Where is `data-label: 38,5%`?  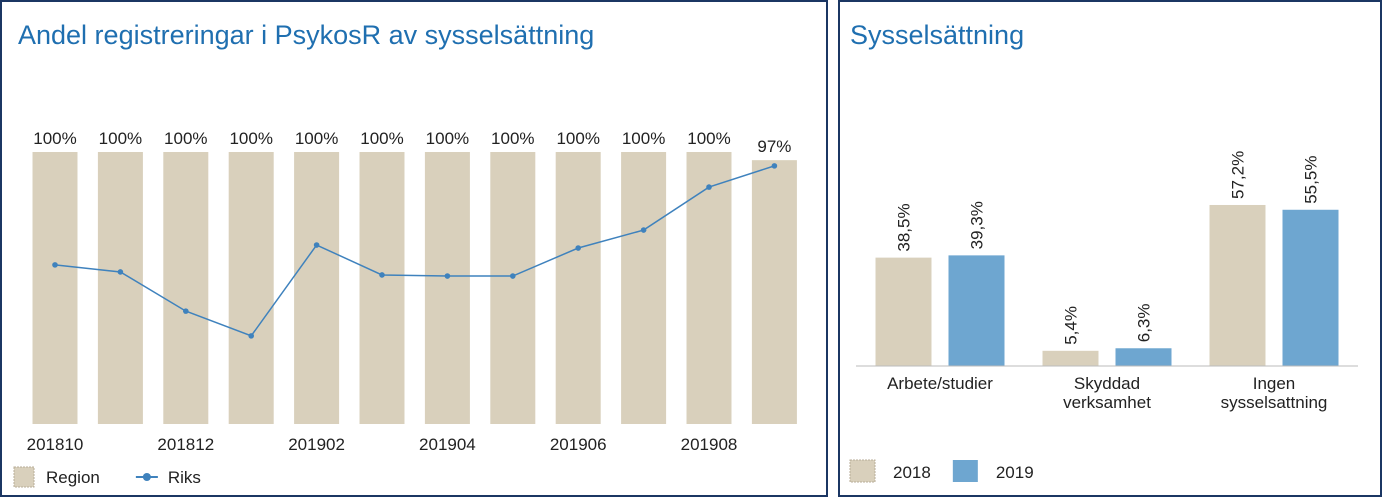
data-label: 38,5% is located at coordinates (904, 227).